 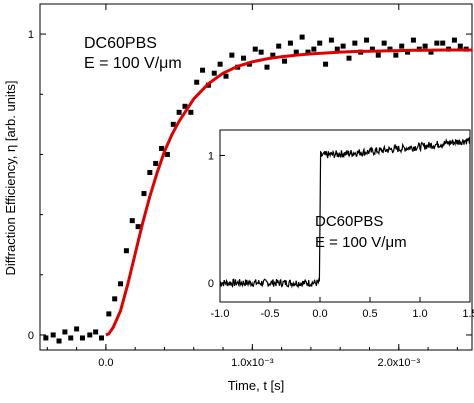 What do you see at coordinates (319, 314) in the screenshot?
I see `inset-x-tick-label-2: 0.0` at bounding box center [319, 314].